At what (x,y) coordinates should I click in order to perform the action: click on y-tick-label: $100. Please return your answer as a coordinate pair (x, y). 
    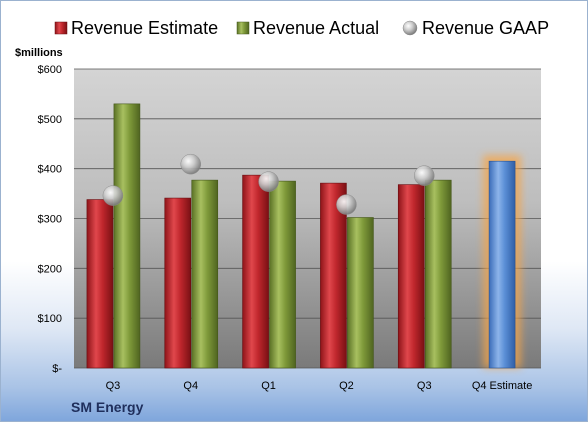
    Looking at the image, I should click on (50, 319).